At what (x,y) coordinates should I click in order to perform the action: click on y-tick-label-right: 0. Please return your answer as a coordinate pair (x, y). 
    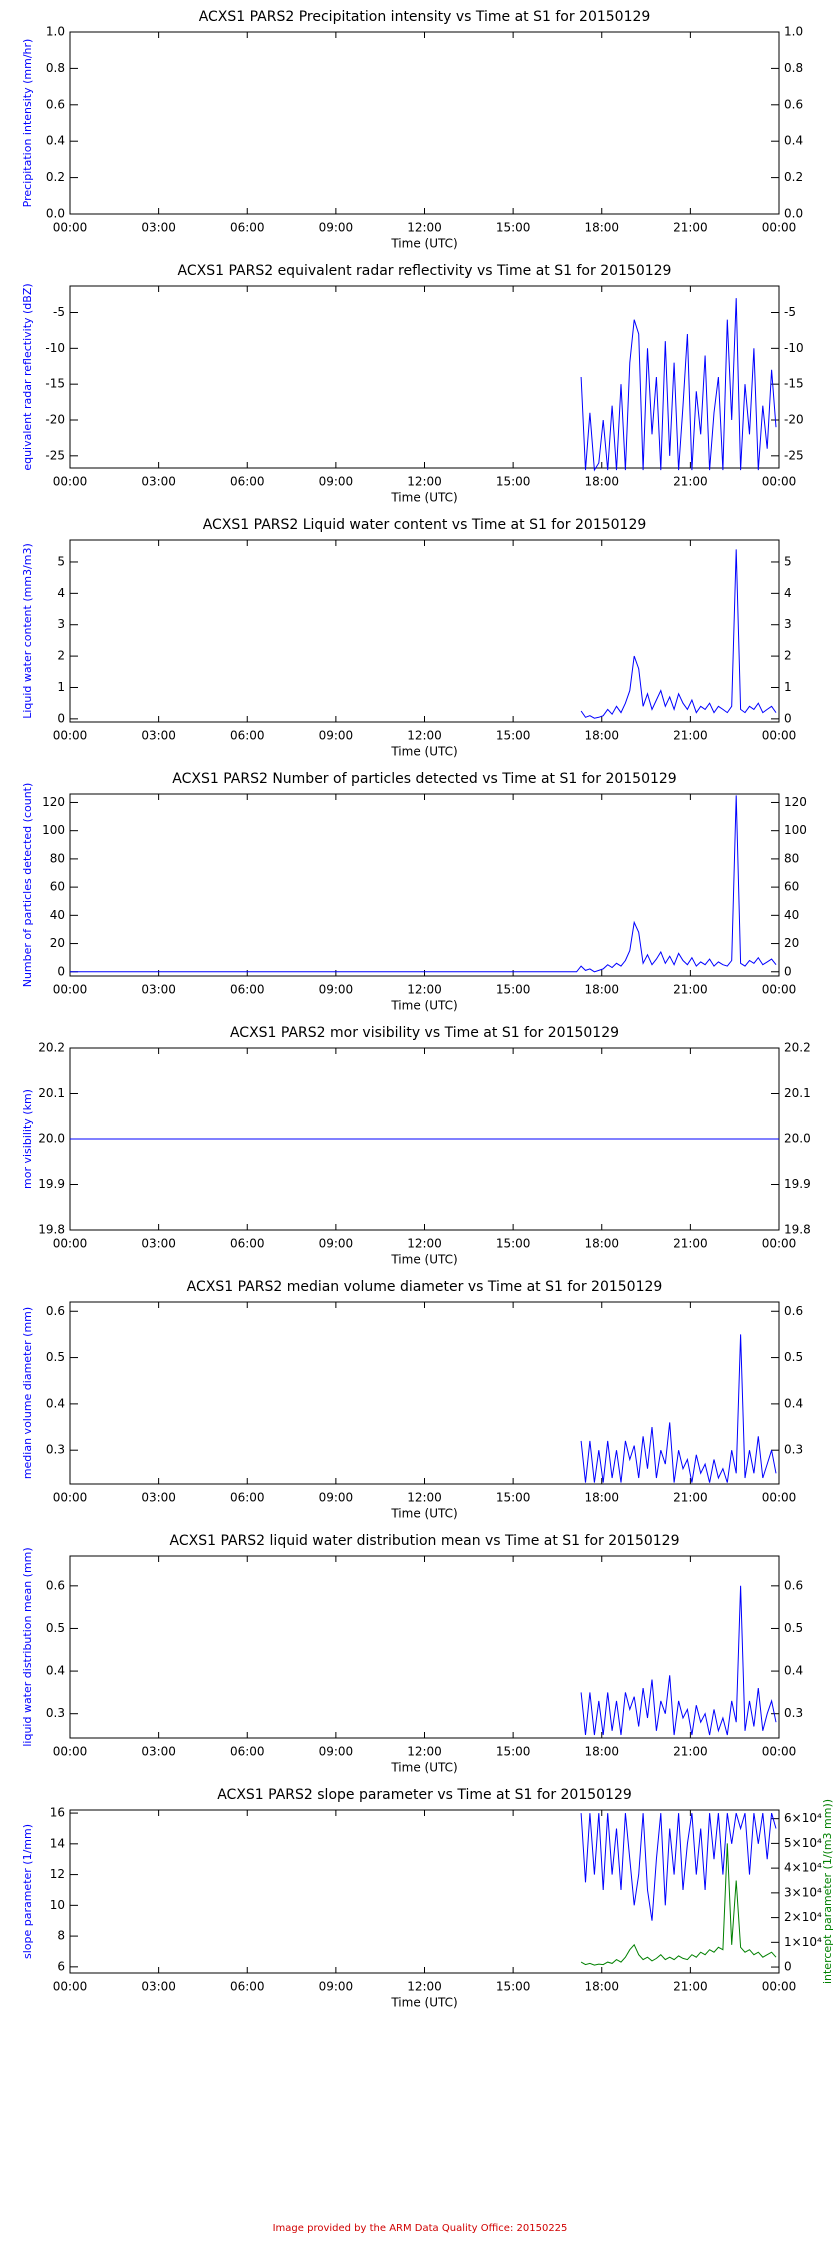
    Looking at the image, I should click on (788, 718).